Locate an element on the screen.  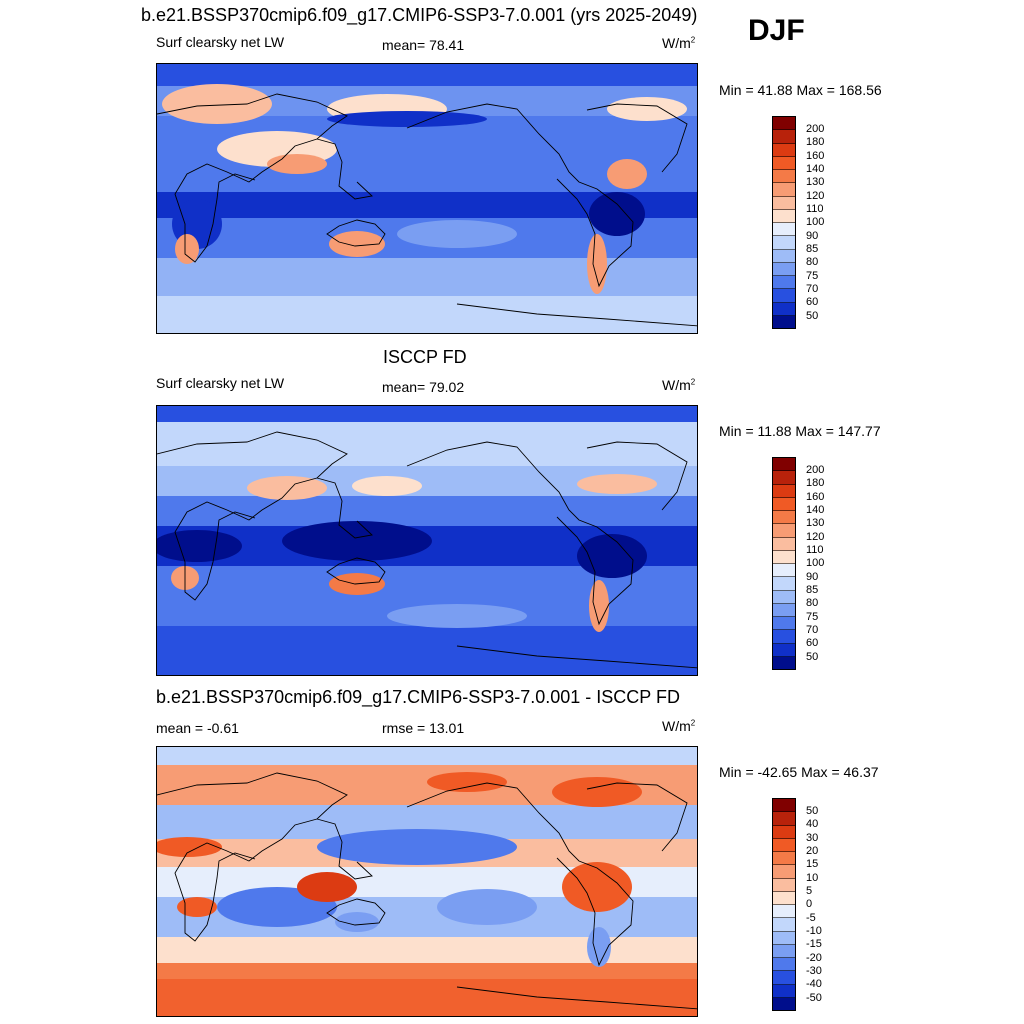
panel2-colorbar-tick: 180 is located at coordinates (815, 483).